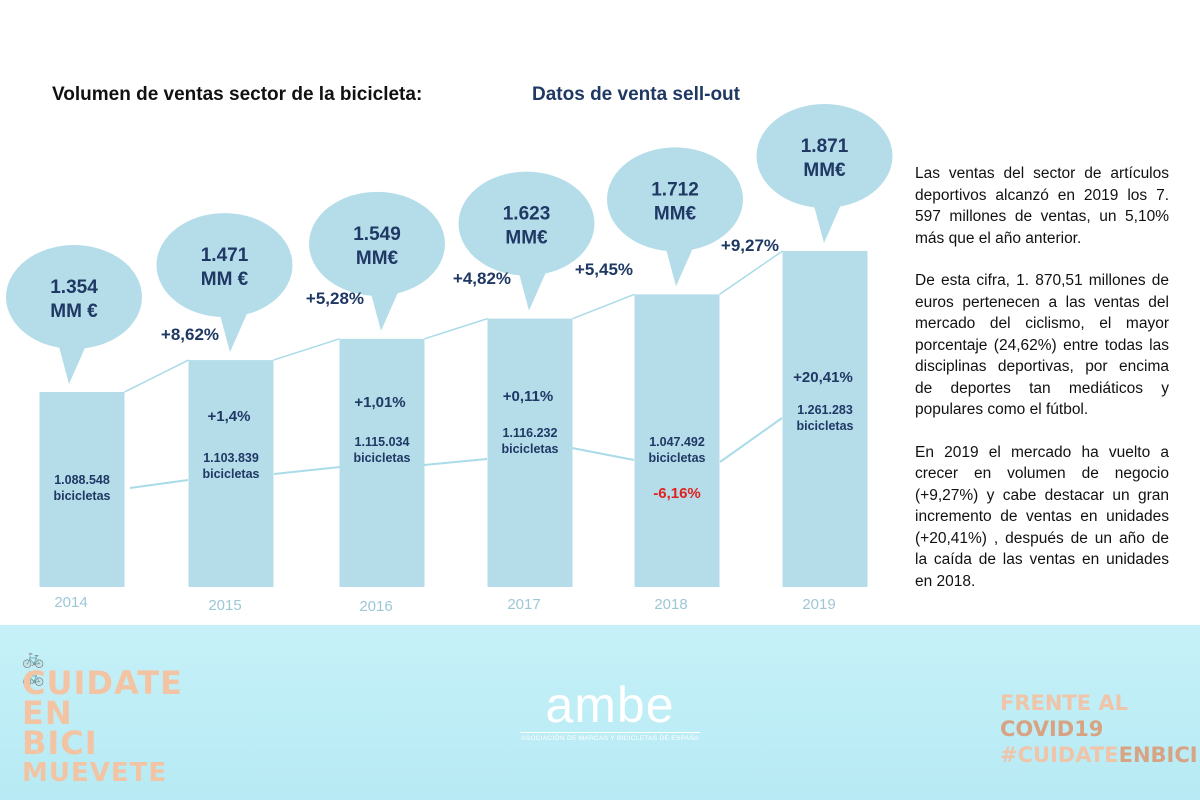 This screenshot has width=1200, height=800. I want to click on value-bubble-2016, so click(377, 261).